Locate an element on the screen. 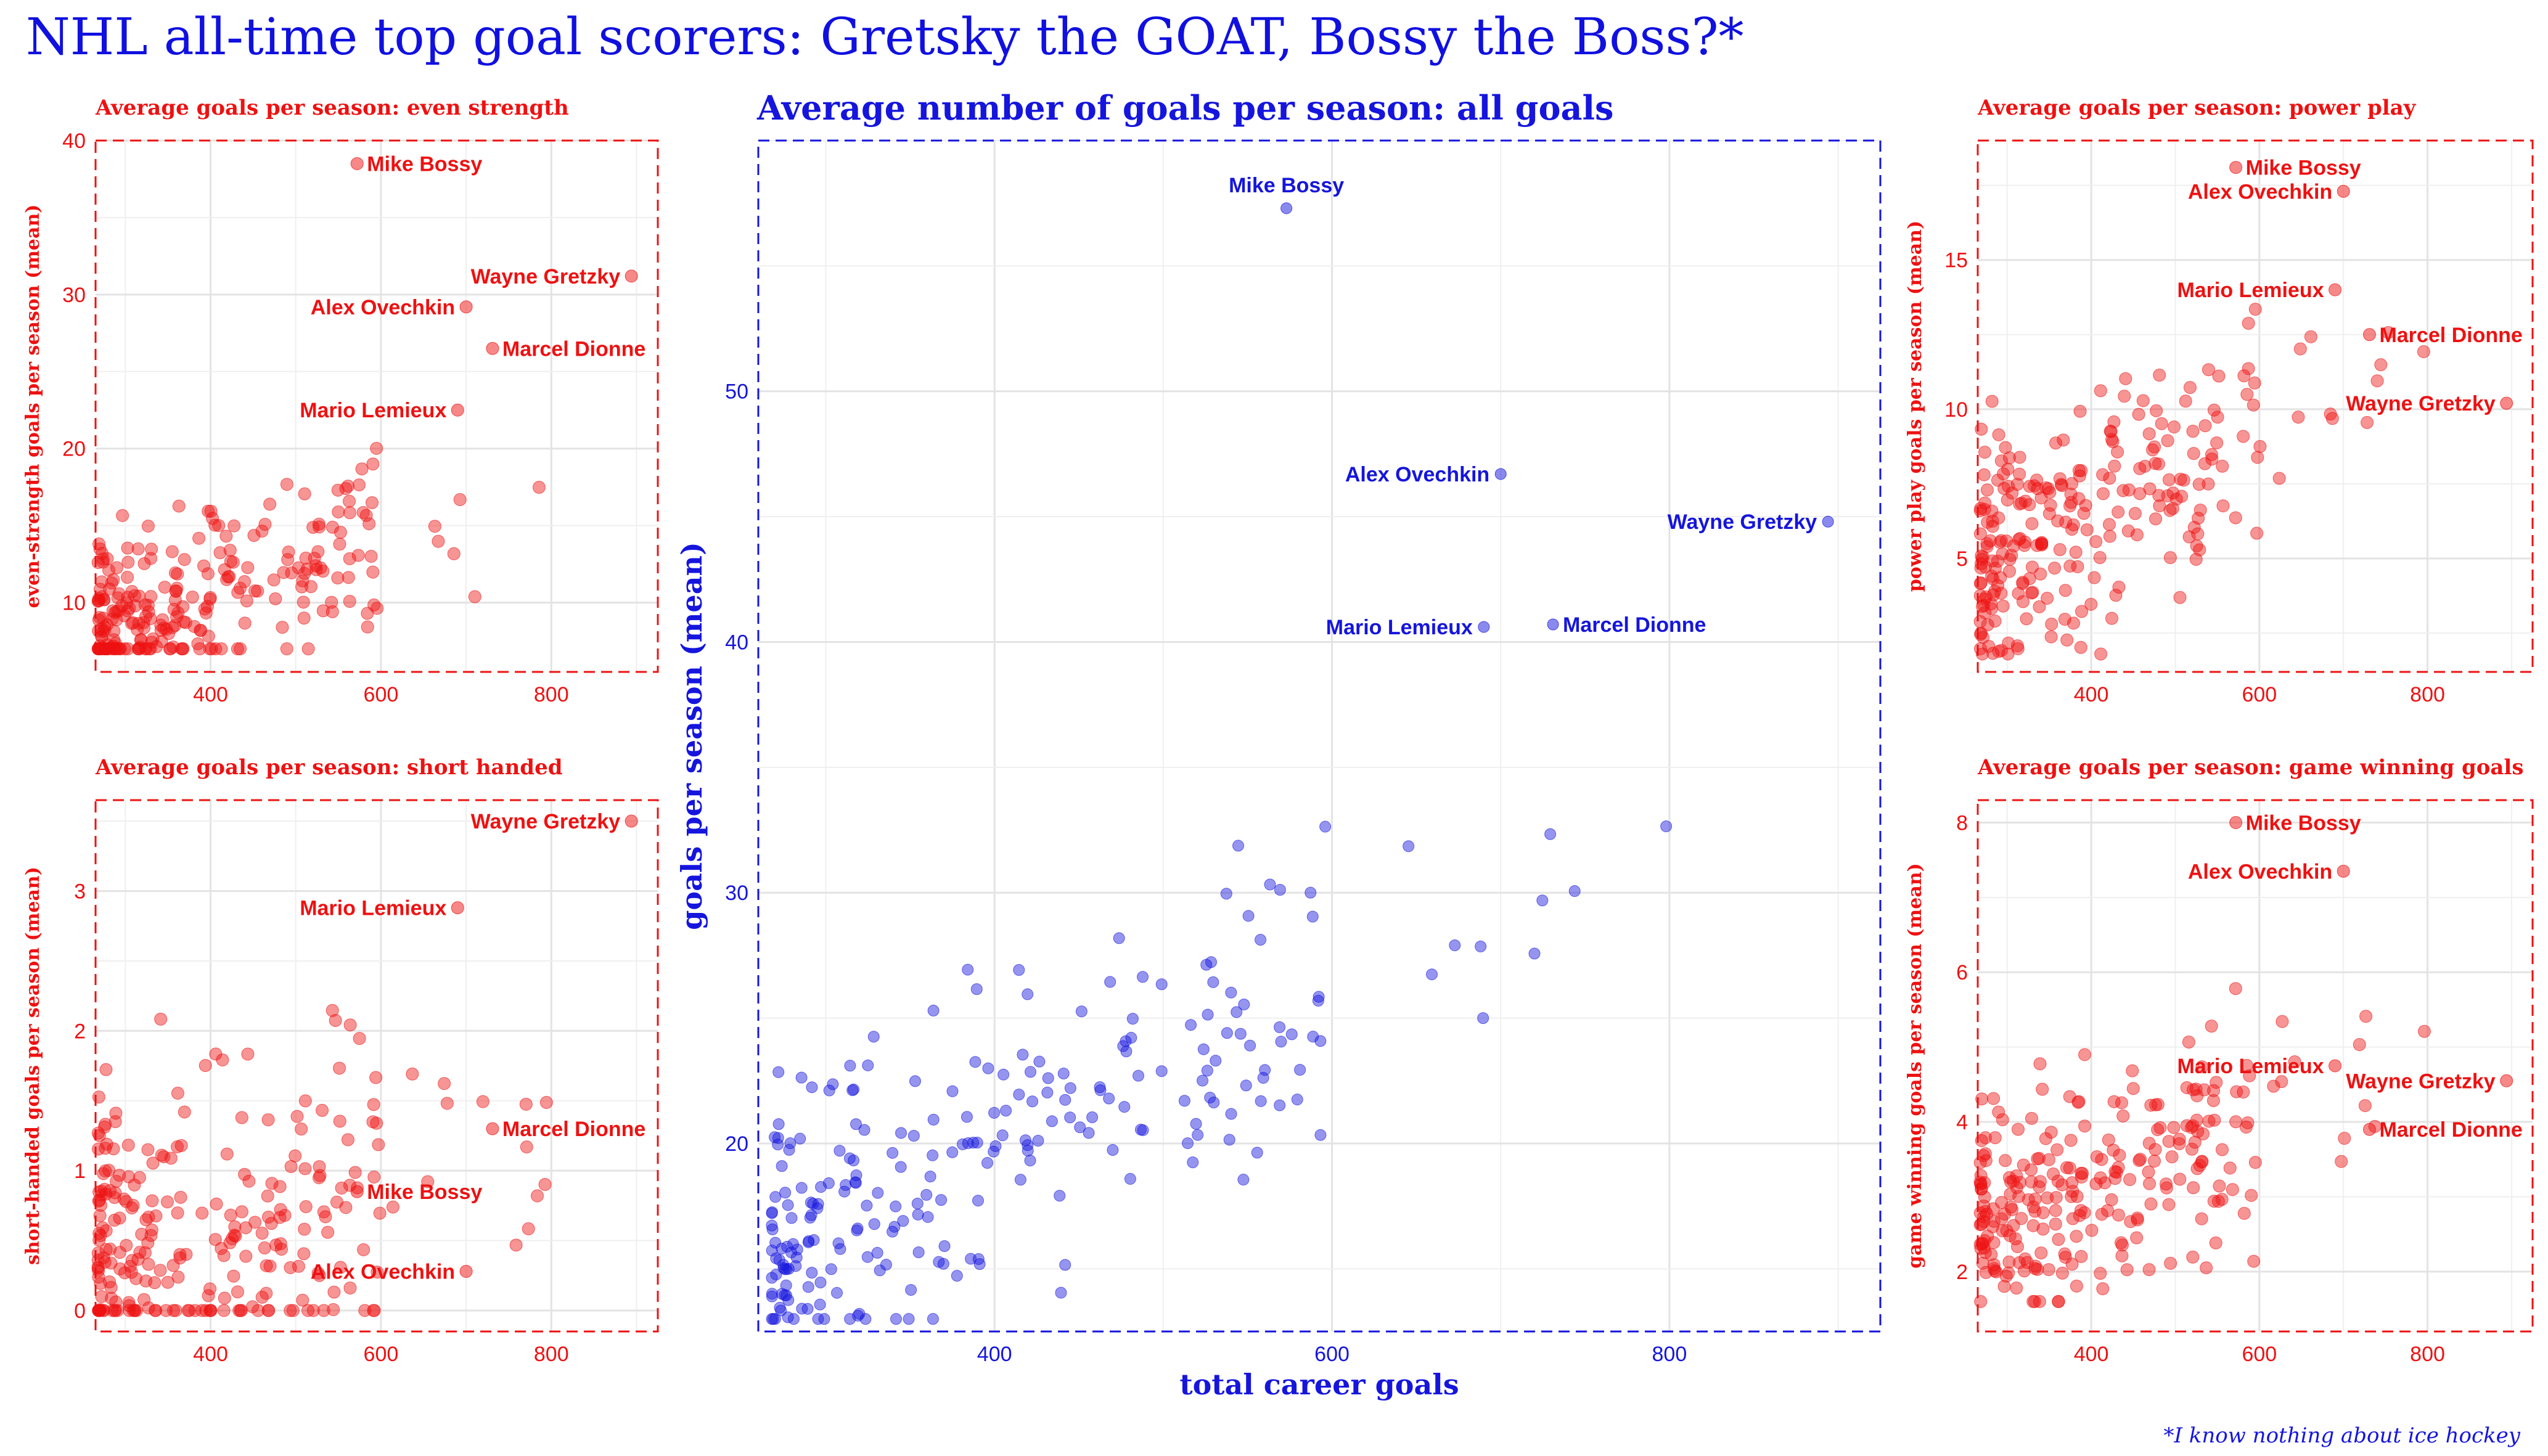 The height and width of the screenshot is (1456, 2548). player-label: Marcel Dionne is located at coordinates (1634, 625).